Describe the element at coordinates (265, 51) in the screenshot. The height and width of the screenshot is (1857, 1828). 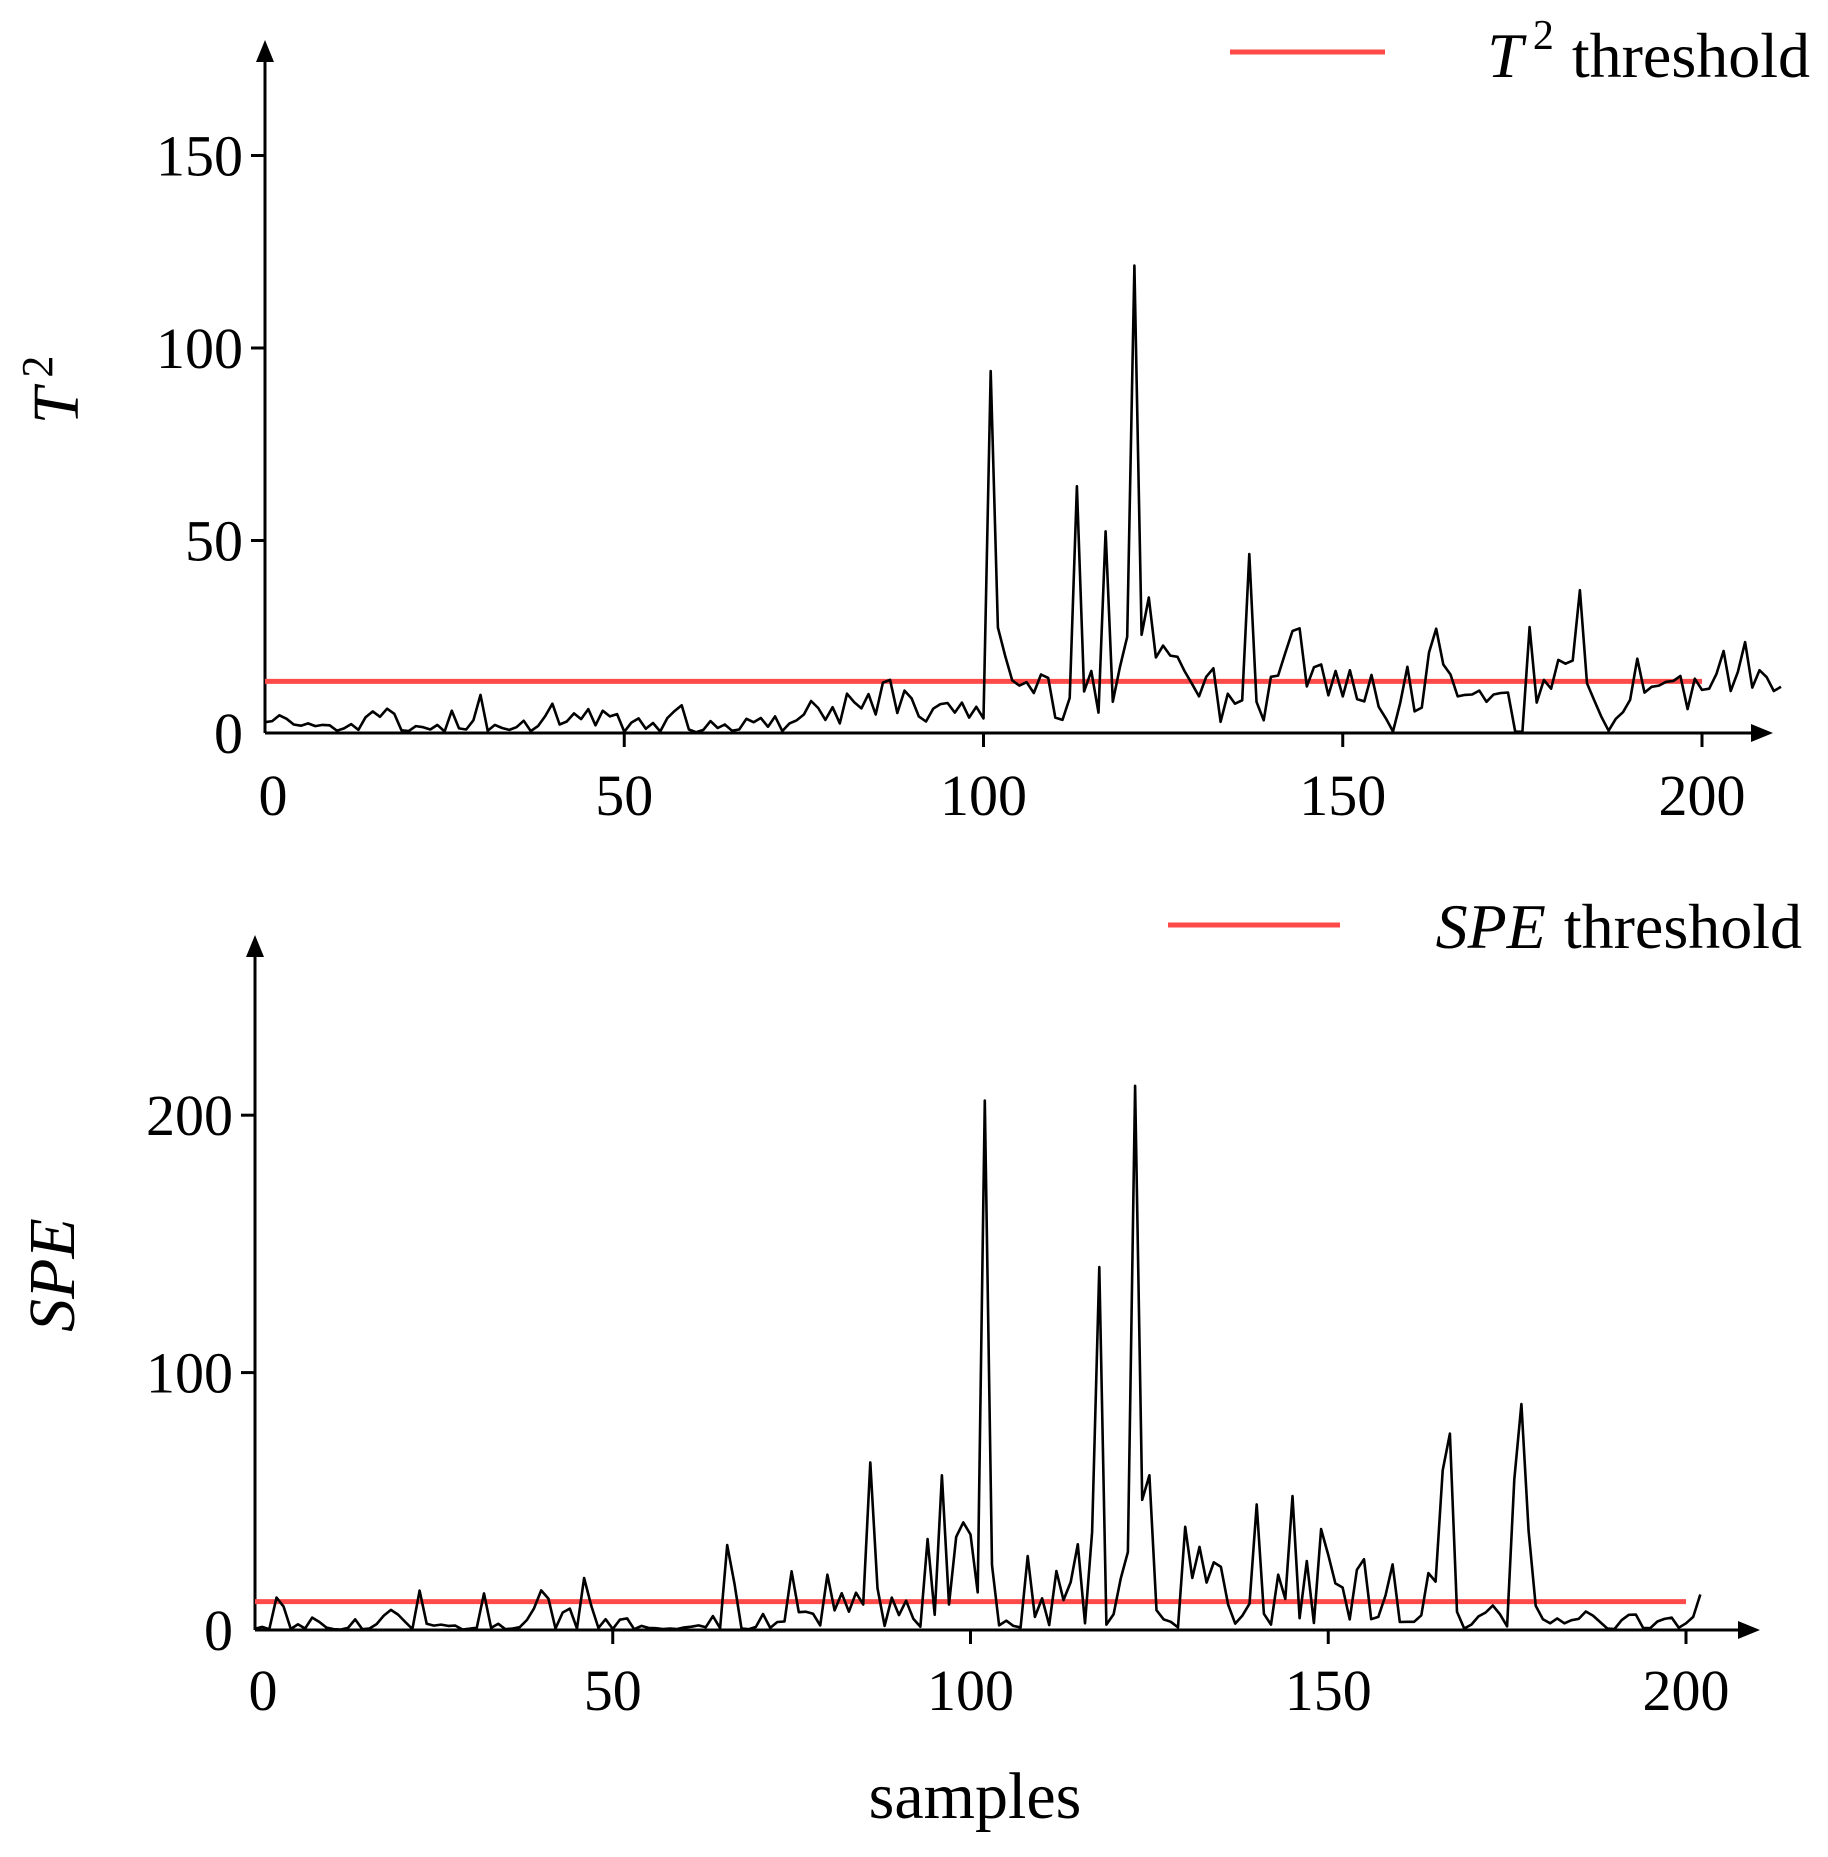
I see `t2-y-axis-arrow` at that location.